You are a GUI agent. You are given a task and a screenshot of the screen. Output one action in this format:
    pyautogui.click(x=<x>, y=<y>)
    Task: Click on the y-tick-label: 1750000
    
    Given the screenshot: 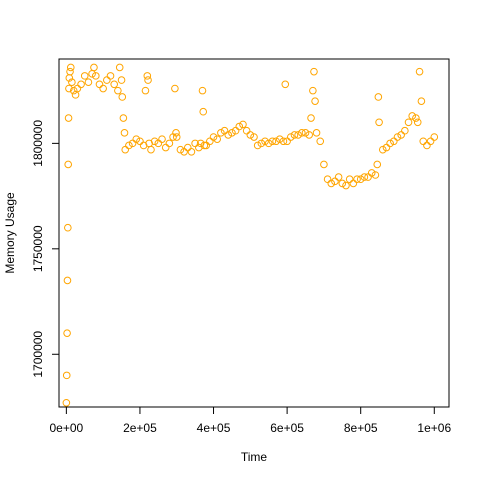 What is the action you would take?
    pyautogui.click(x=38, y=248)
    